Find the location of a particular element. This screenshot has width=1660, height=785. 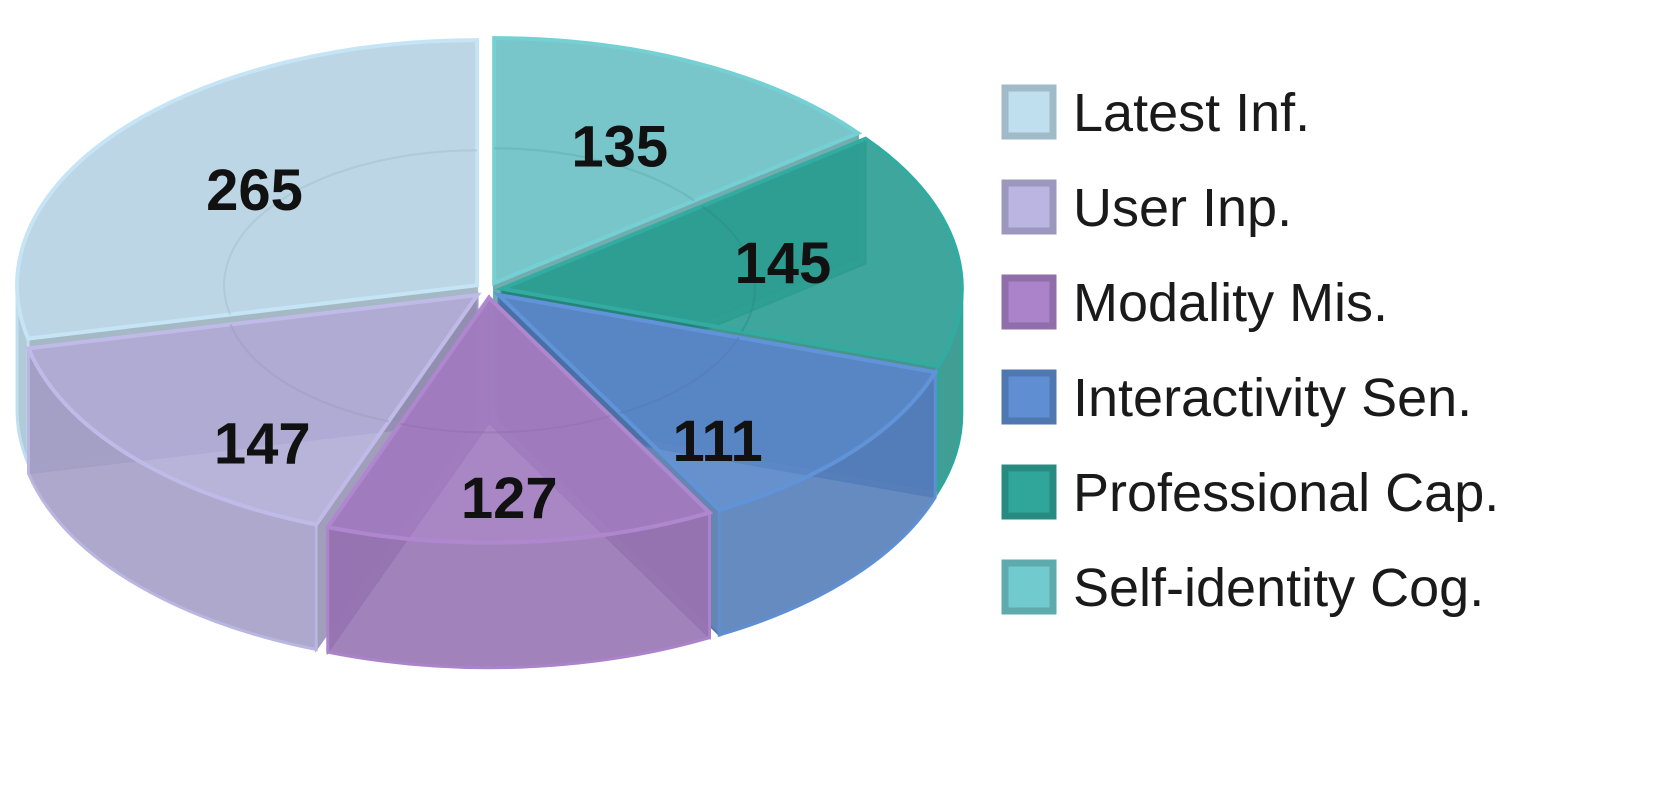

legend-item-self-identity-cog: Self-identity Cog. is located at coordinates (1242, 588).